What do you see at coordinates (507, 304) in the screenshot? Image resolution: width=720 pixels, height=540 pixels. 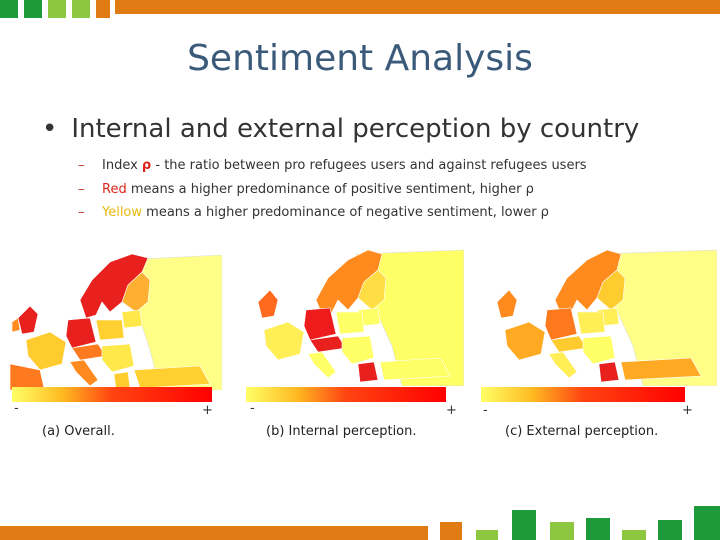 I see `map-c-uk` at bounding box center [507, 304].